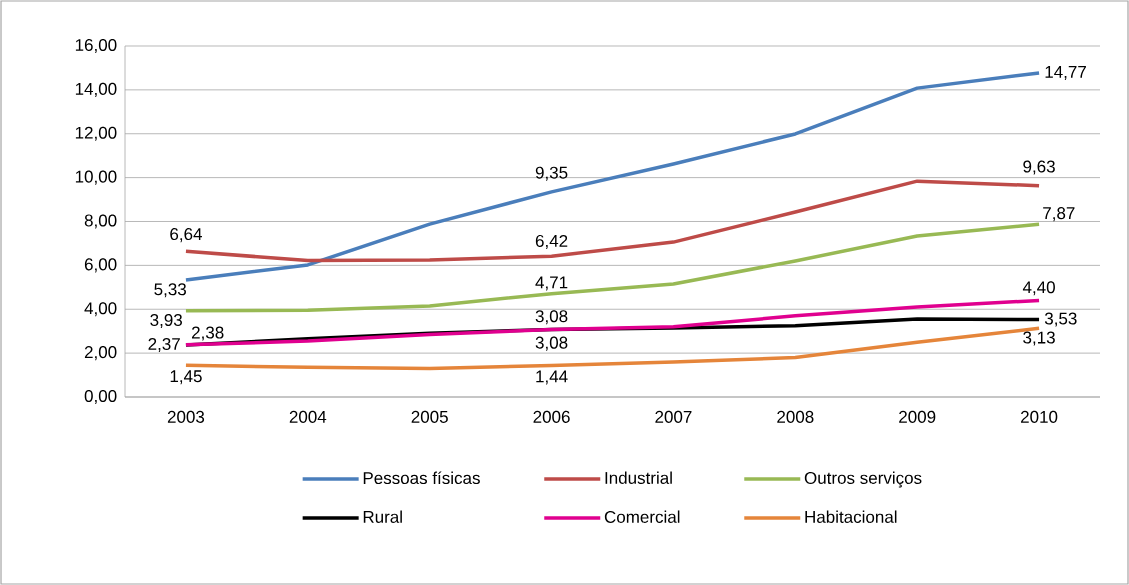  What do you see at coordinates (208, 333) in the screenshot?
I see `data-label: 2,38` at bounding box center [208, 333].